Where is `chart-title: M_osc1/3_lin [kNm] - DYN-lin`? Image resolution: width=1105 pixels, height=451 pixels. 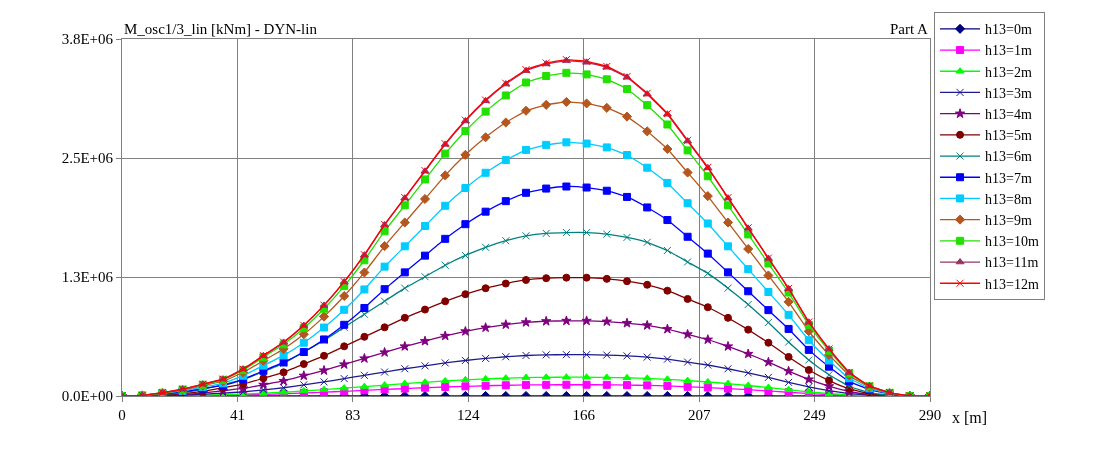 chart-title: M_osc1/3_lin [kNm] - DYN-lin is located at coordinates (221, 29).